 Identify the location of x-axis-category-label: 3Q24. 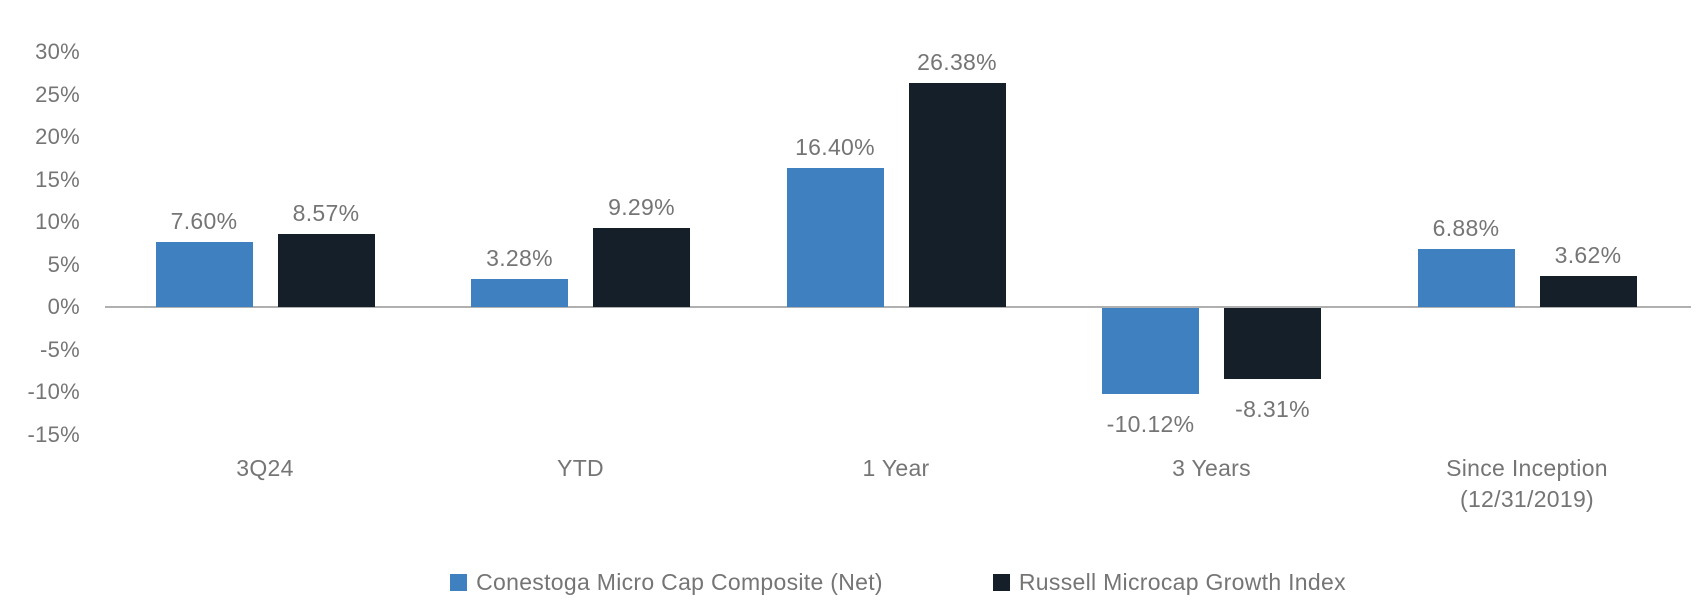
(265, 468).